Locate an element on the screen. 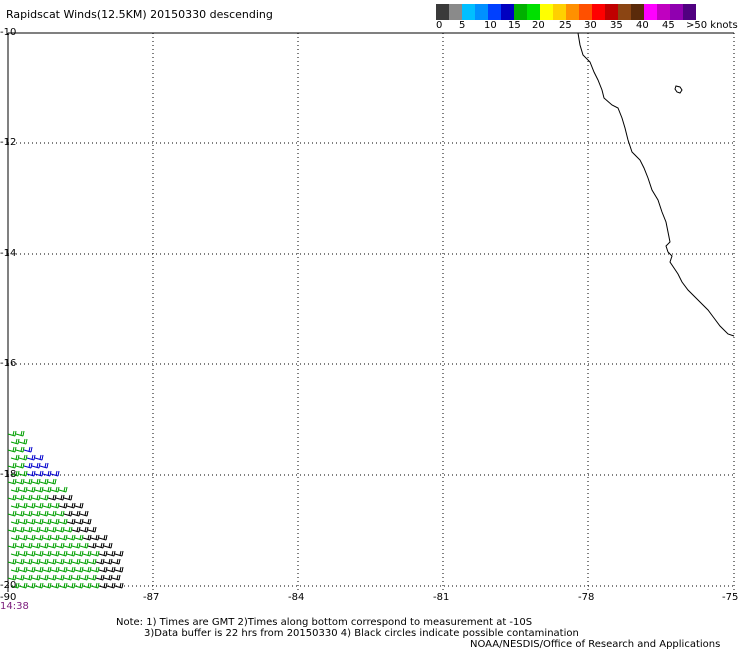 The width and height of the screenshot is (740, 650). lat-label-16: -16 is located at coordinates (8, 363).